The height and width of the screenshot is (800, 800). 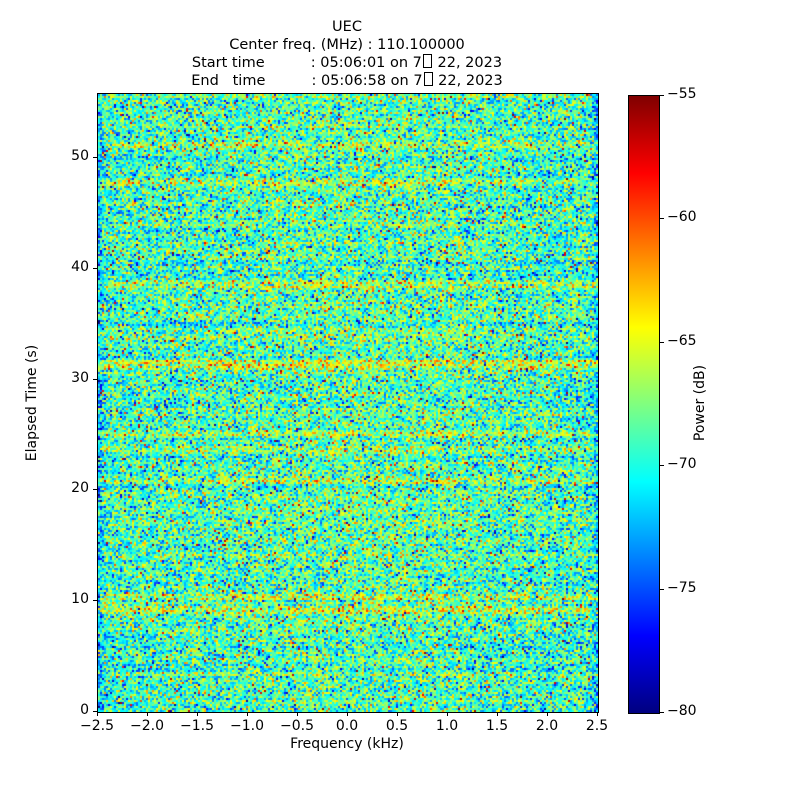 What do you see at coordinates (467, 63) in the screenshot?
I see `start-date-text: 22, 2023` at bounding box center [467, 63].